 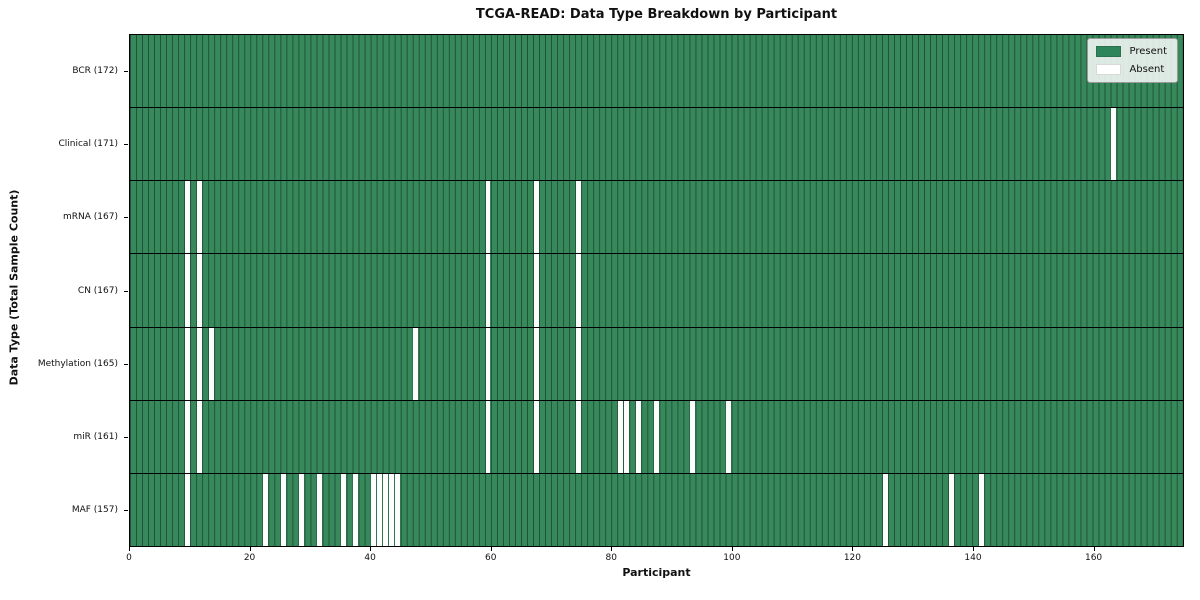 I want to click on row-clinical, so click(x=656, y=144).